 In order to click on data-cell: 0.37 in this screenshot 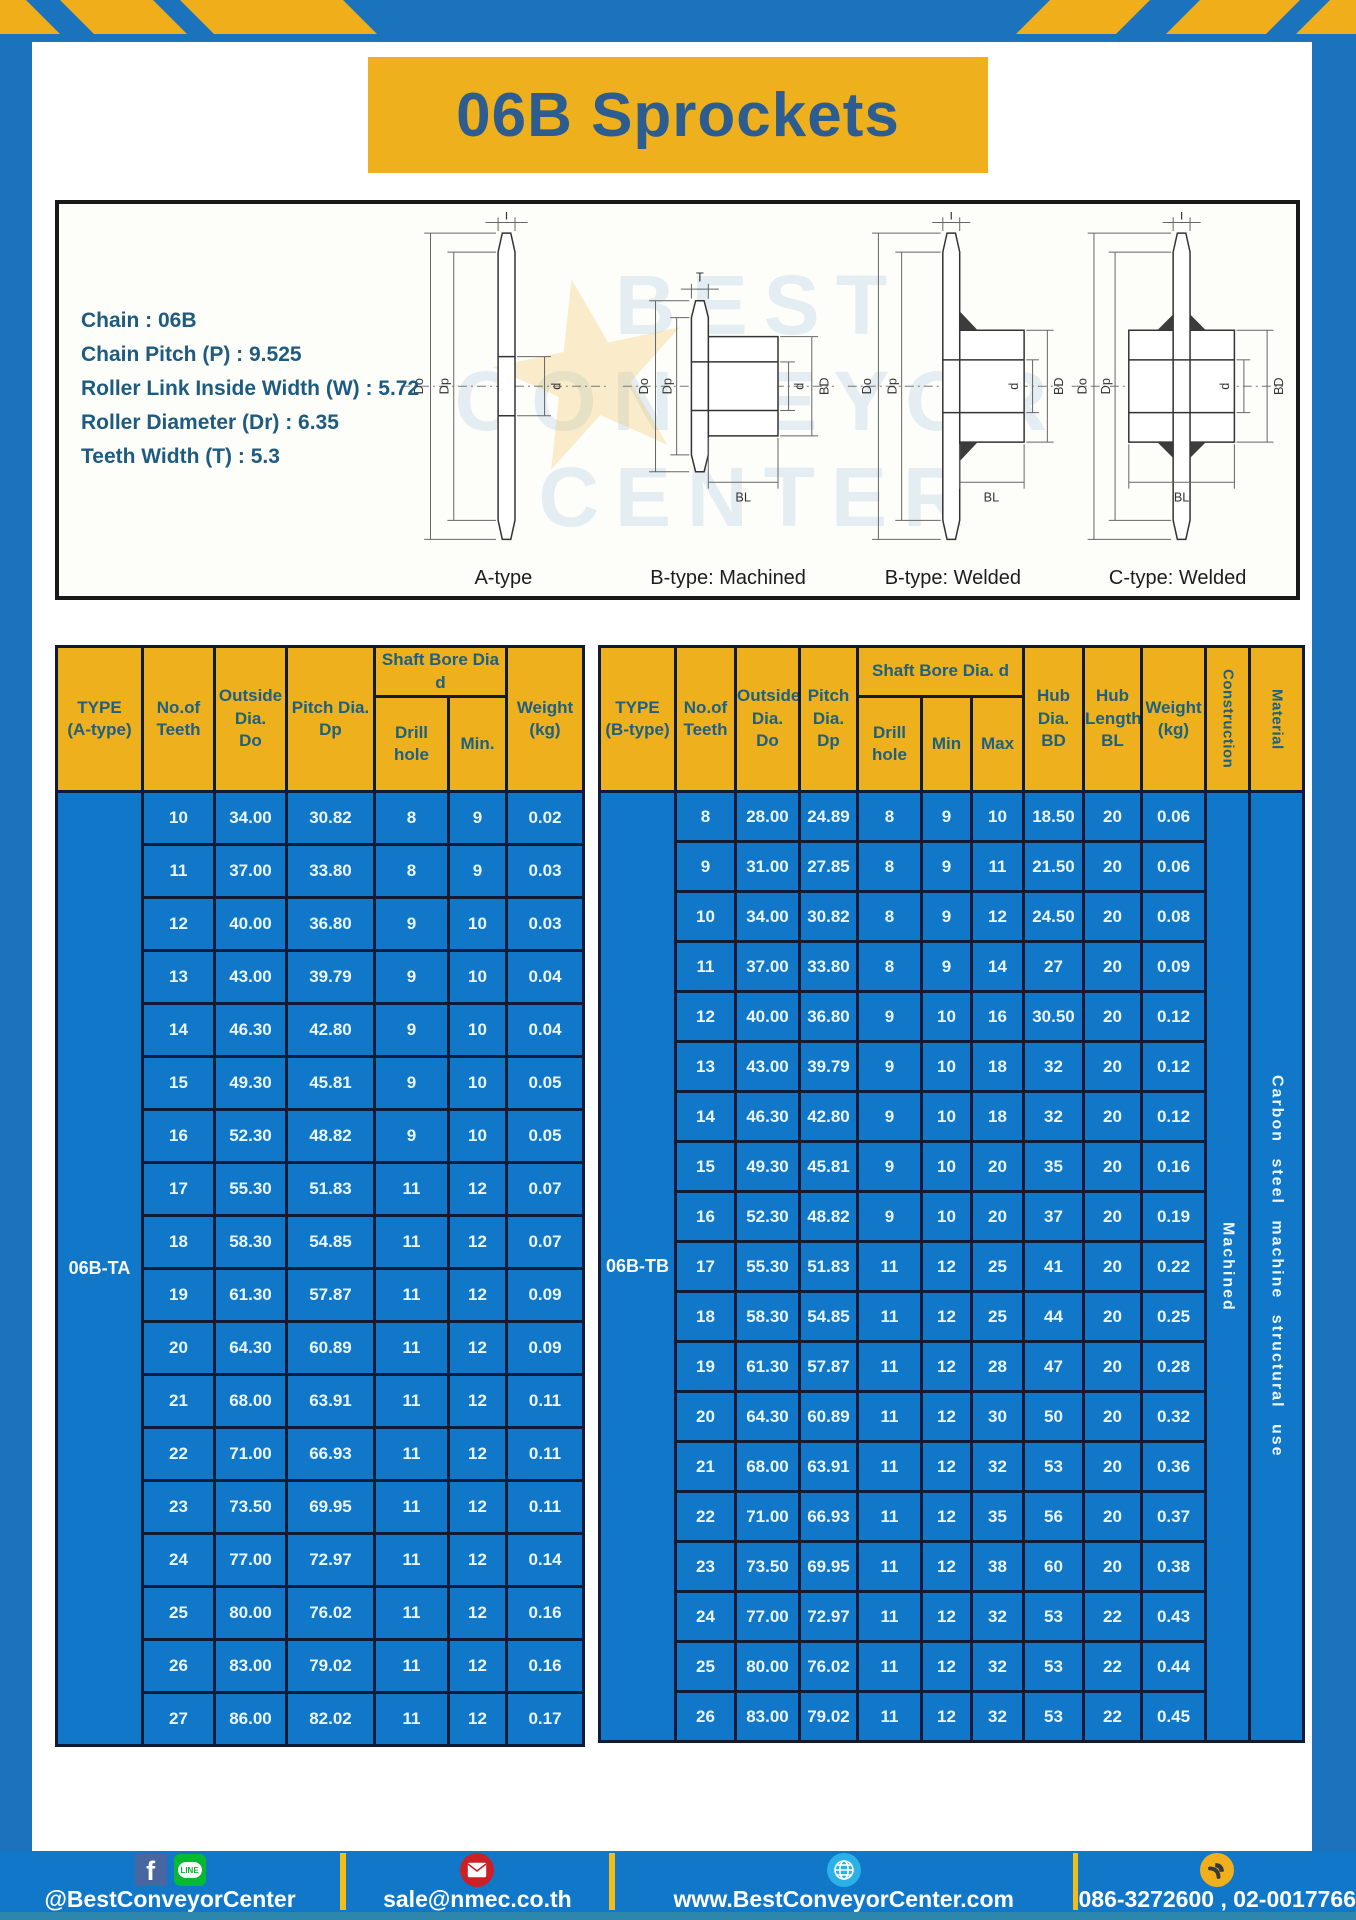, I will do `click(1173, 1516)`.